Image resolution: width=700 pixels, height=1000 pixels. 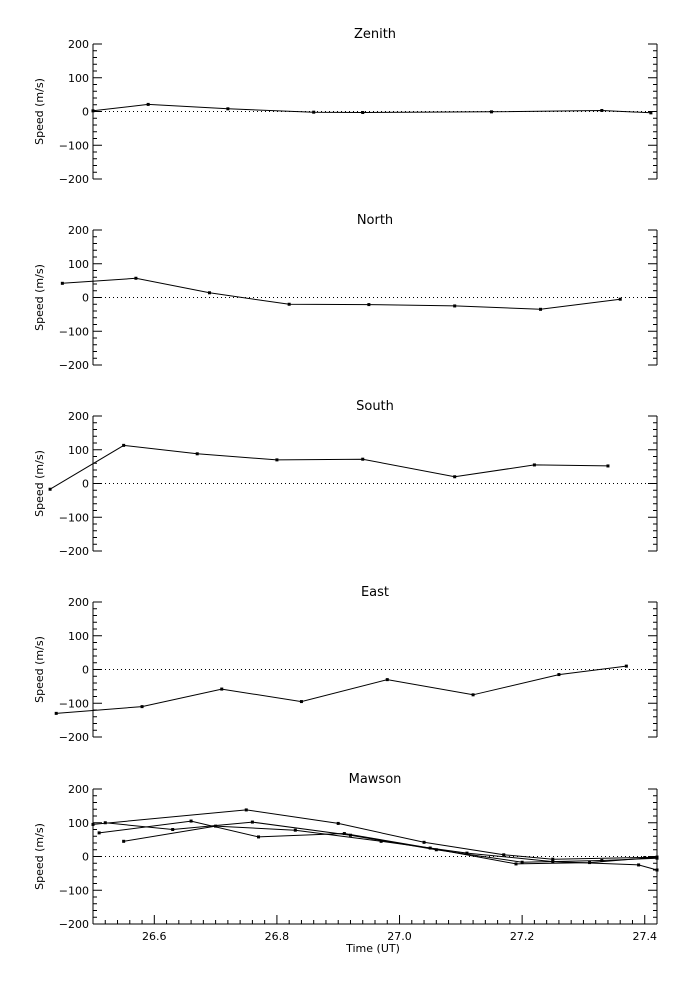 I want to click on panel-title: East, so click(x=375, y=592).